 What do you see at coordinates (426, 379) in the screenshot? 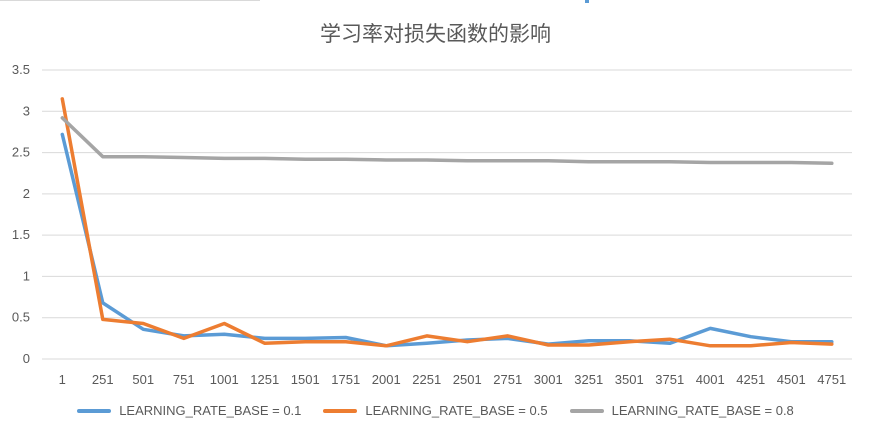
I see `x-tick-label: 2251` at bounding box center [426, 379].